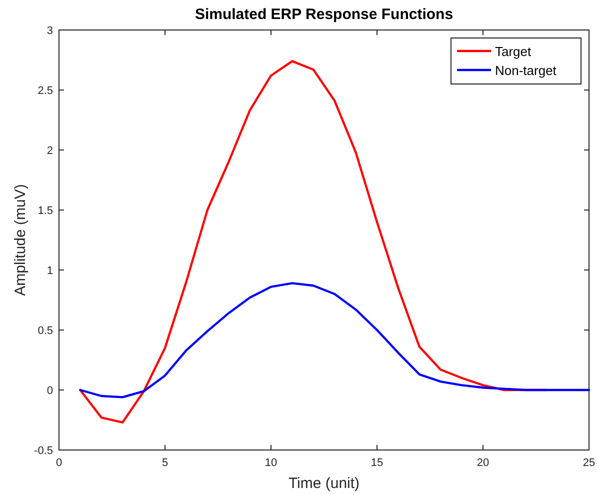  Describe the element at coordinates (589, 463) in the screenshot. I see `x-tick-label: 25` at that location.